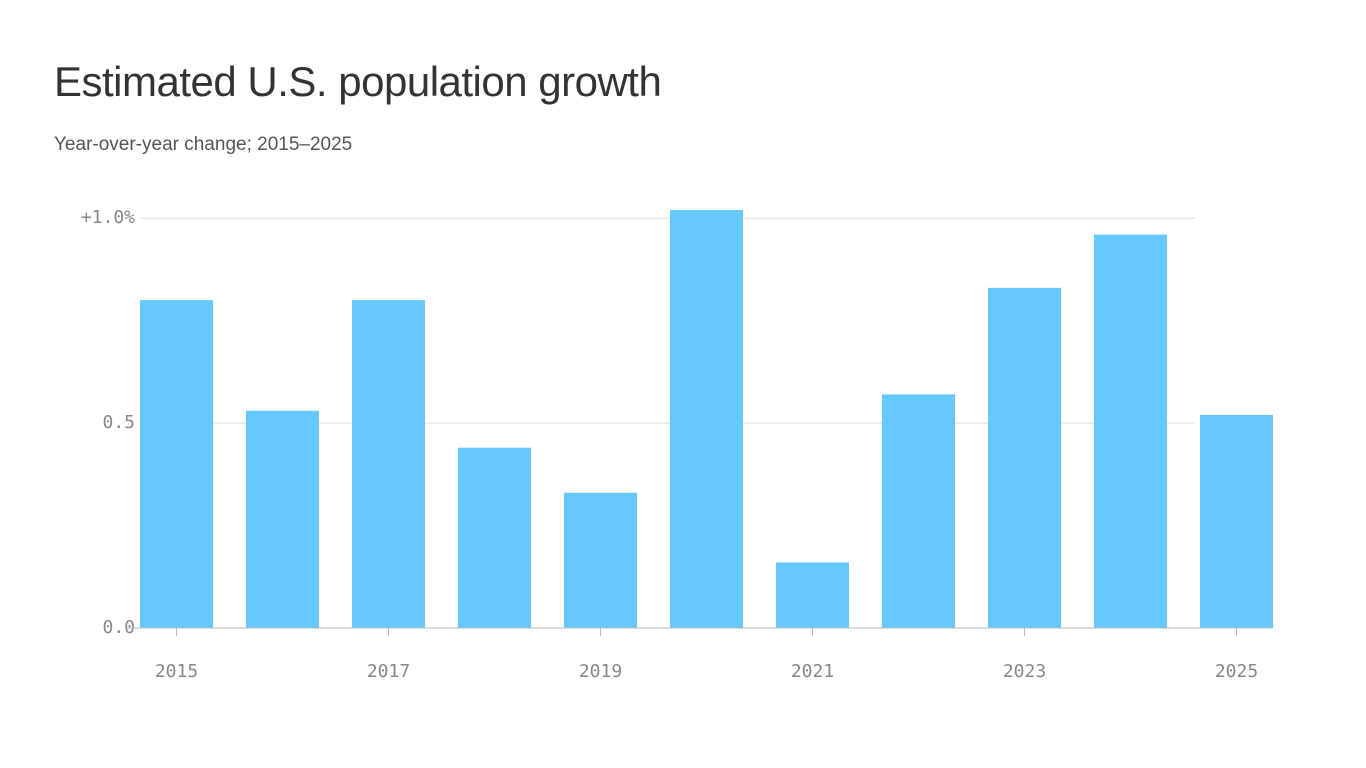  Describe the element at coordinates (118, 627) in the screenshot. I see `y-tick-label: 0.0` at that location.